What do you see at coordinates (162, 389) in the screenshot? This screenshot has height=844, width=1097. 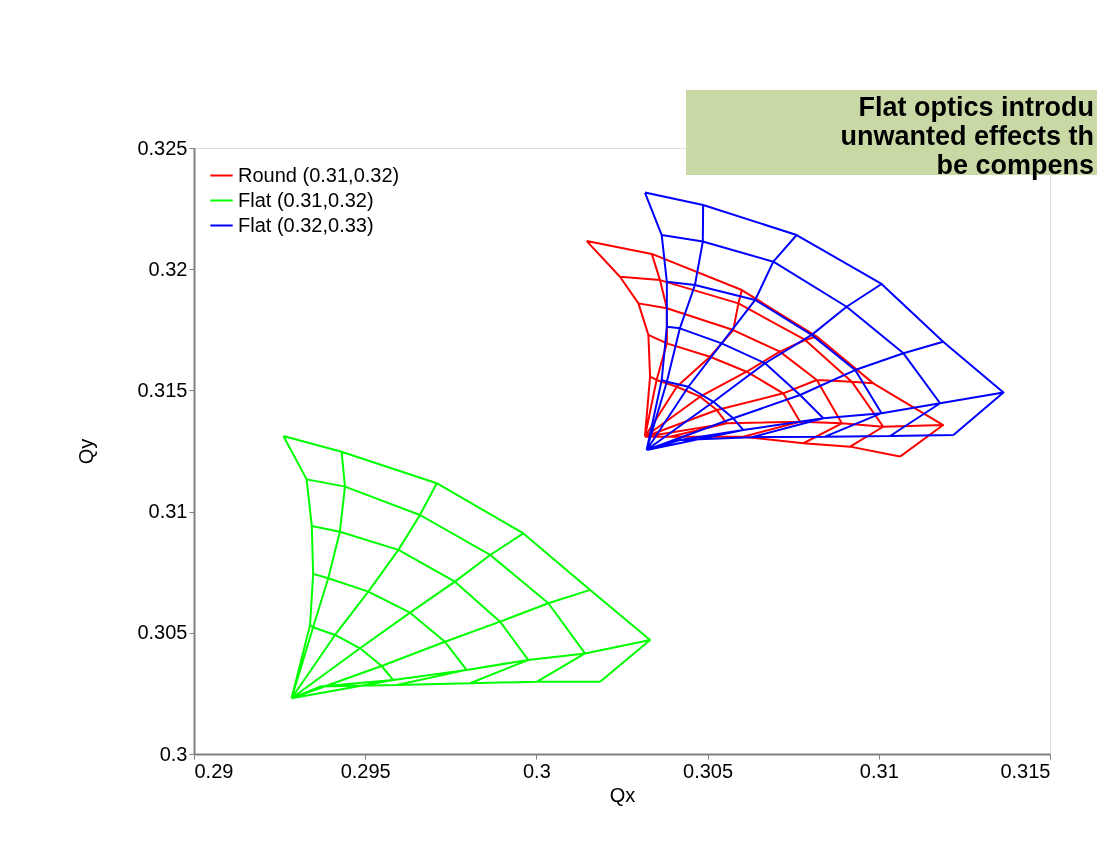 I see `y-tick-label: 0.315` at bounding box center [162, 389].